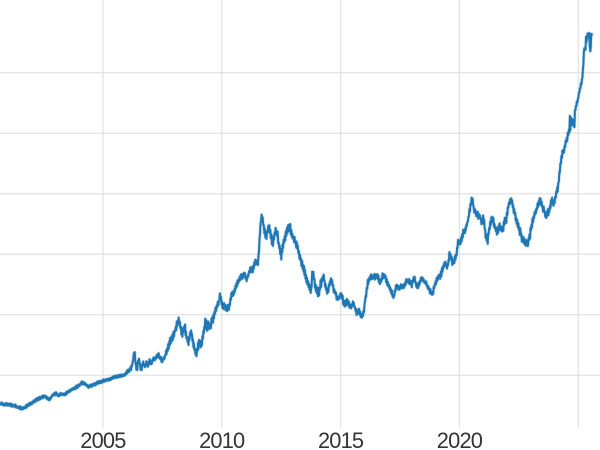  What do you see at coordinates (103, 439) in the screenshot?
I see `svg-text: 2005` at bounding box center [103, 439].